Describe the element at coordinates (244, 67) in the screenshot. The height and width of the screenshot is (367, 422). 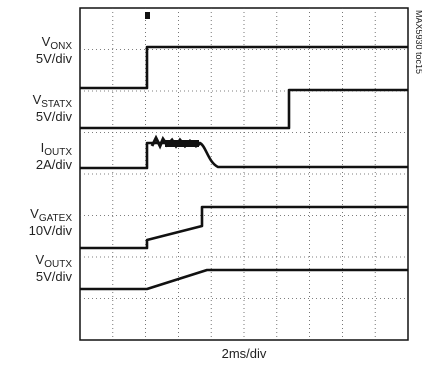
I see `trace-vonx` at that location.